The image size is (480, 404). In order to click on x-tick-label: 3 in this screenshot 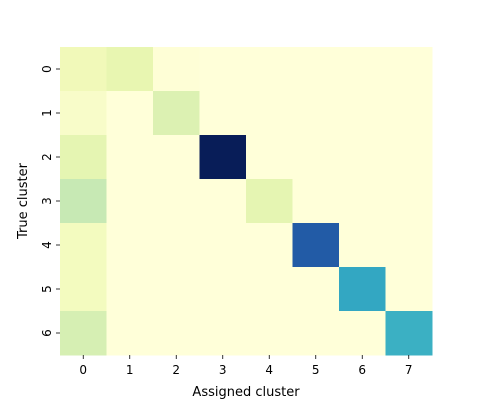, I will do `click(223, 370)`.